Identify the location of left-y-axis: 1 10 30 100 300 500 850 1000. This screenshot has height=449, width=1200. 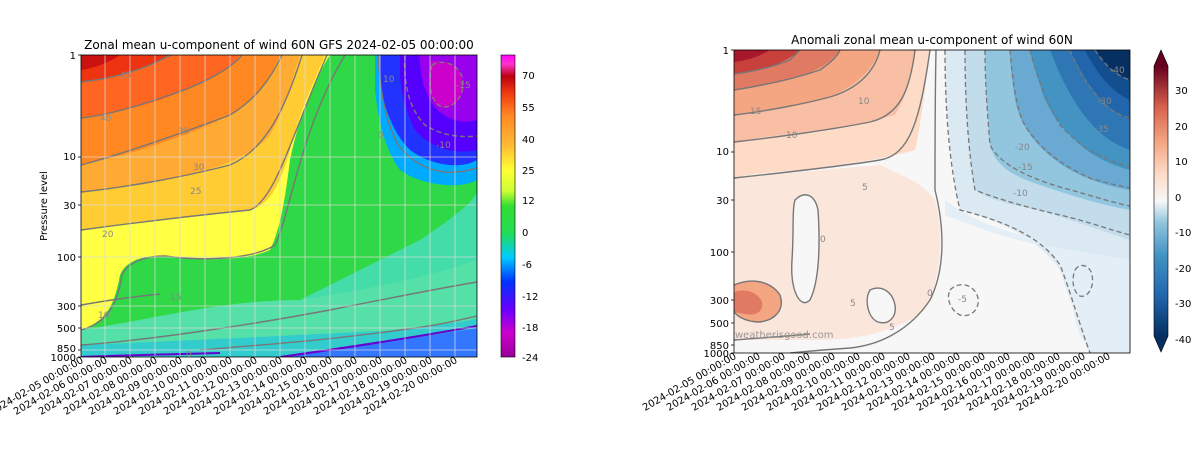
(63, 207).